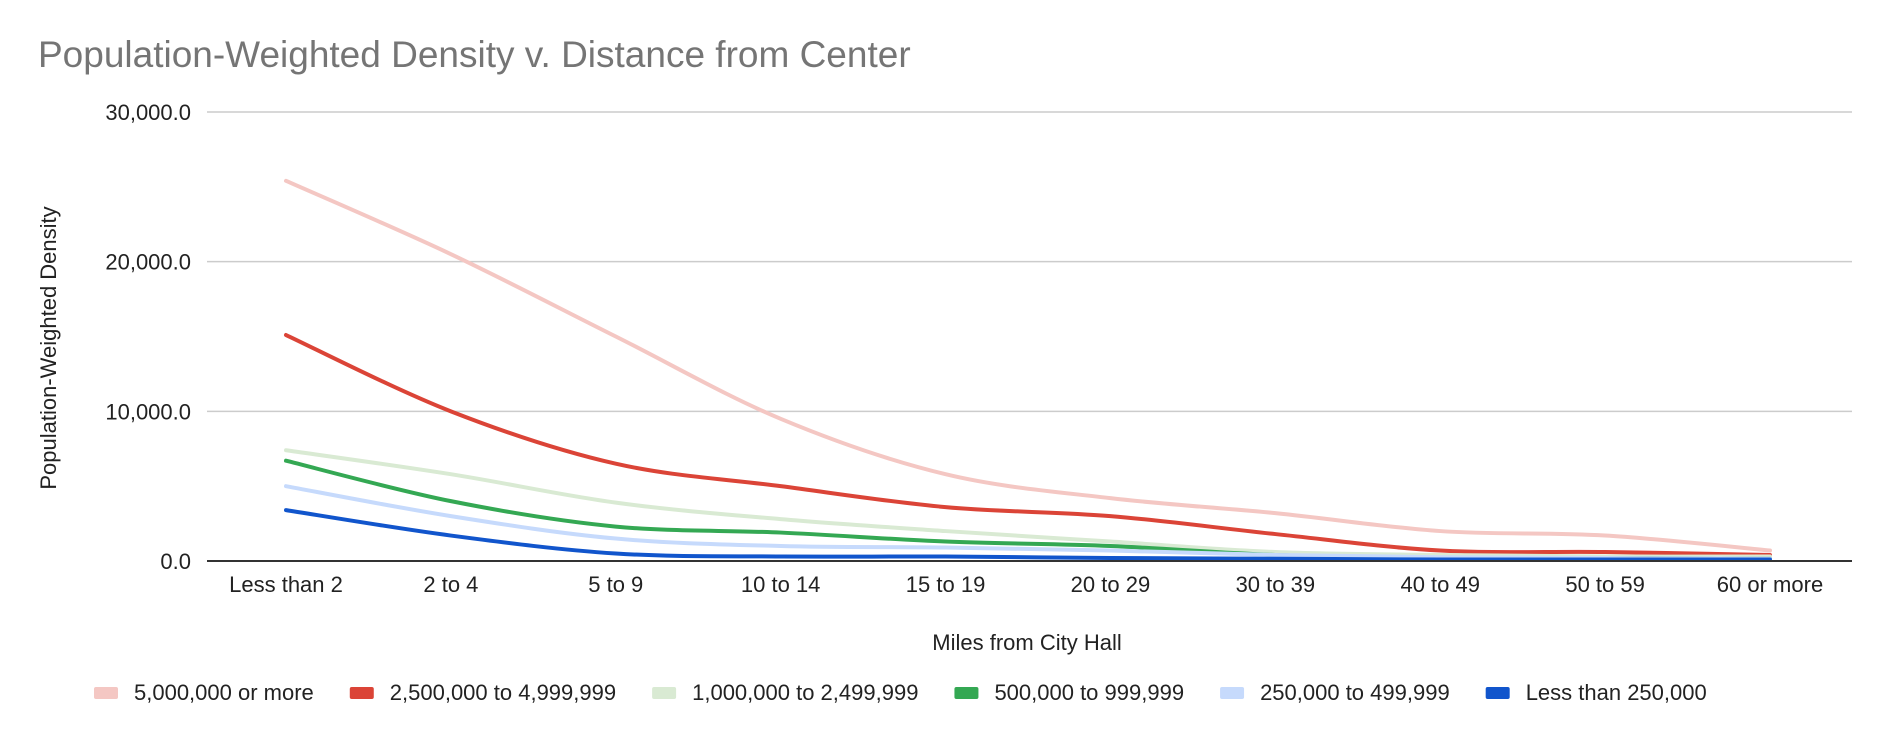  What do you see at coordinates (781, 584) in the screenshot?
I see `x-tick-label: 10 to 14` at bounding box center [781, 584].